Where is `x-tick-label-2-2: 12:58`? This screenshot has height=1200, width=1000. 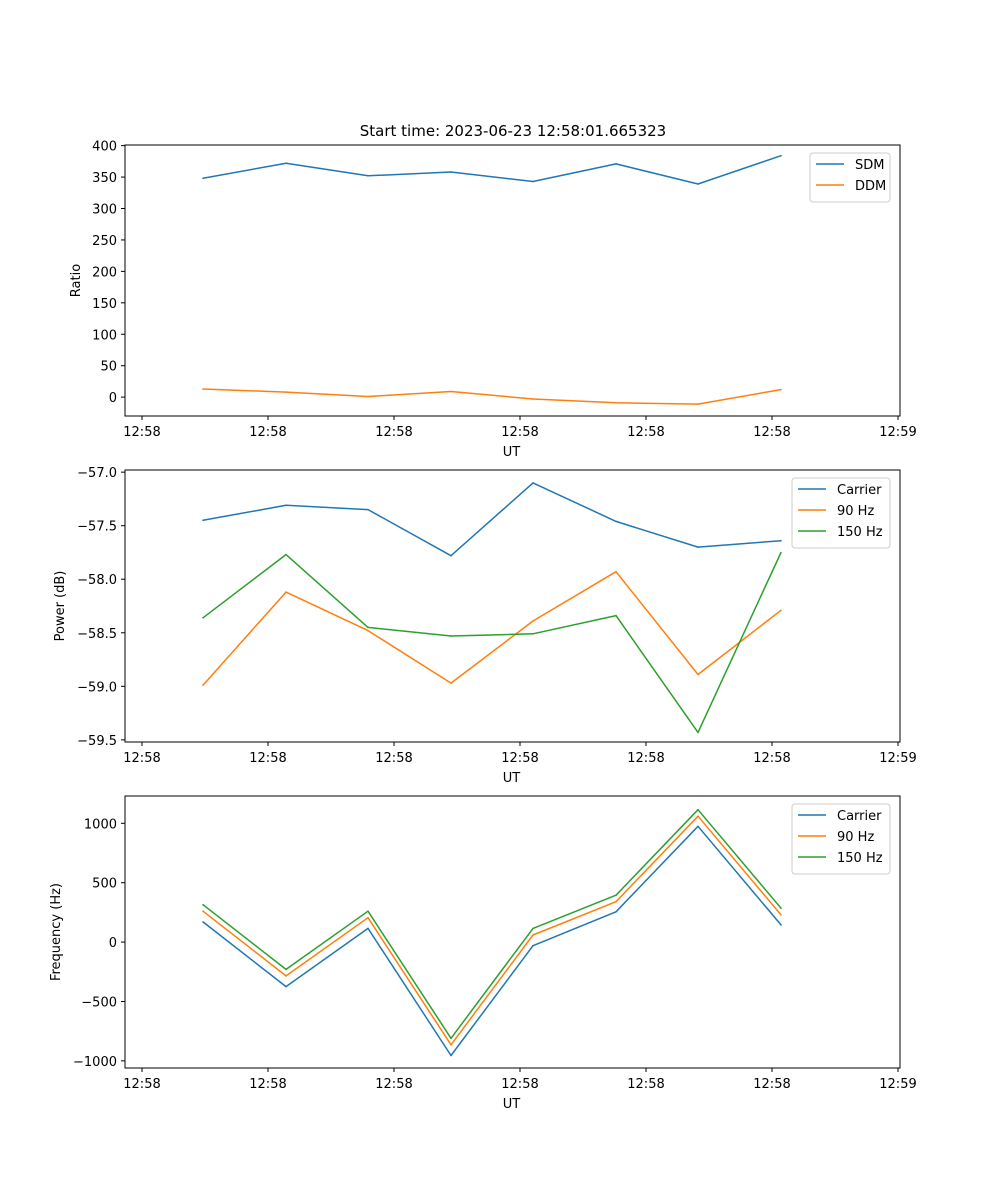 x-tick-label-2-2: 12:58 is located at coordinates (267, 758).